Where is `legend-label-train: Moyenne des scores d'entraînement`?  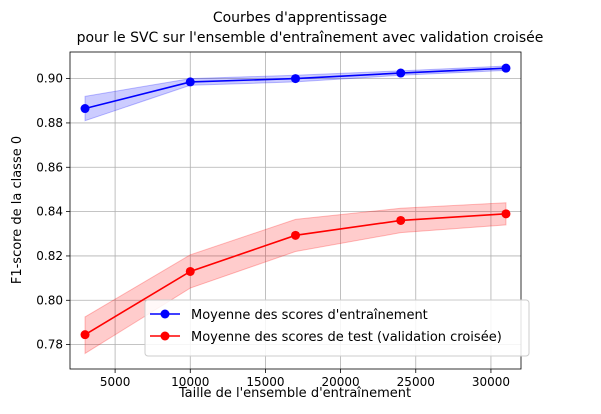 legend-label-train: Moyenne des scores d'entraînement is located at coordinates (309, 315).